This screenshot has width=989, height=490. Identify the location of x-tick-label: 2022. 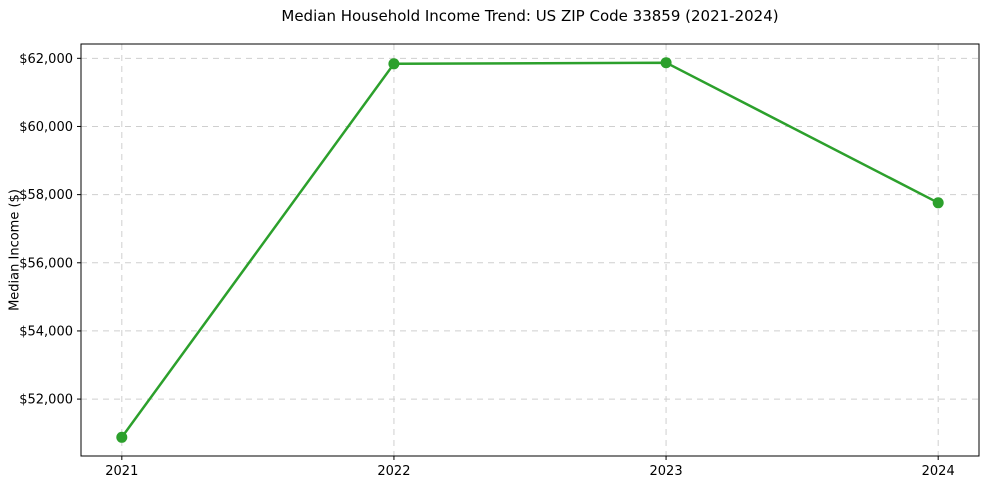
(393, 471).